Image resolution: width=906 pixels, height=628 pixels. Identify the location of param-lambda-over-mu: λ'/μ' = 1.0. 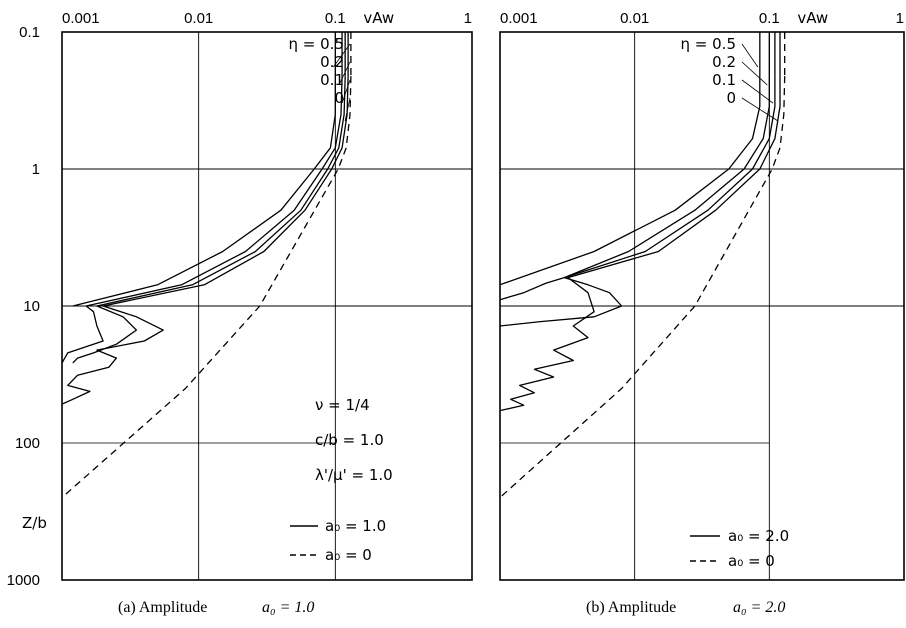
(354, 475).